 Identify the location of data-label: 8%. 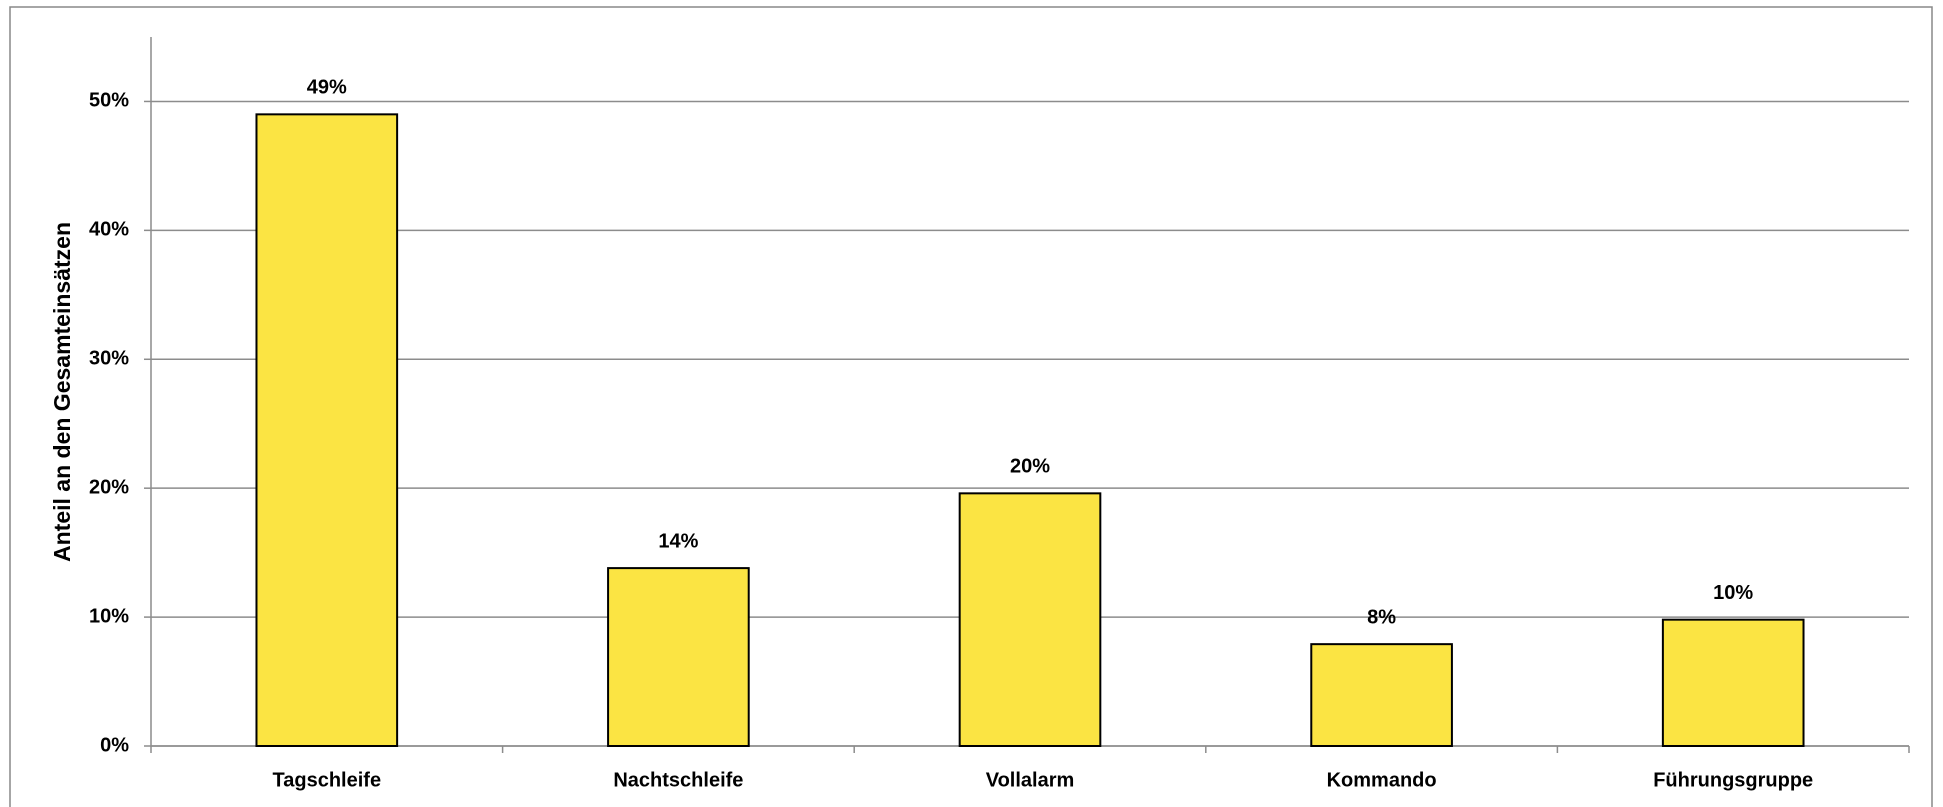
(1381, 617).